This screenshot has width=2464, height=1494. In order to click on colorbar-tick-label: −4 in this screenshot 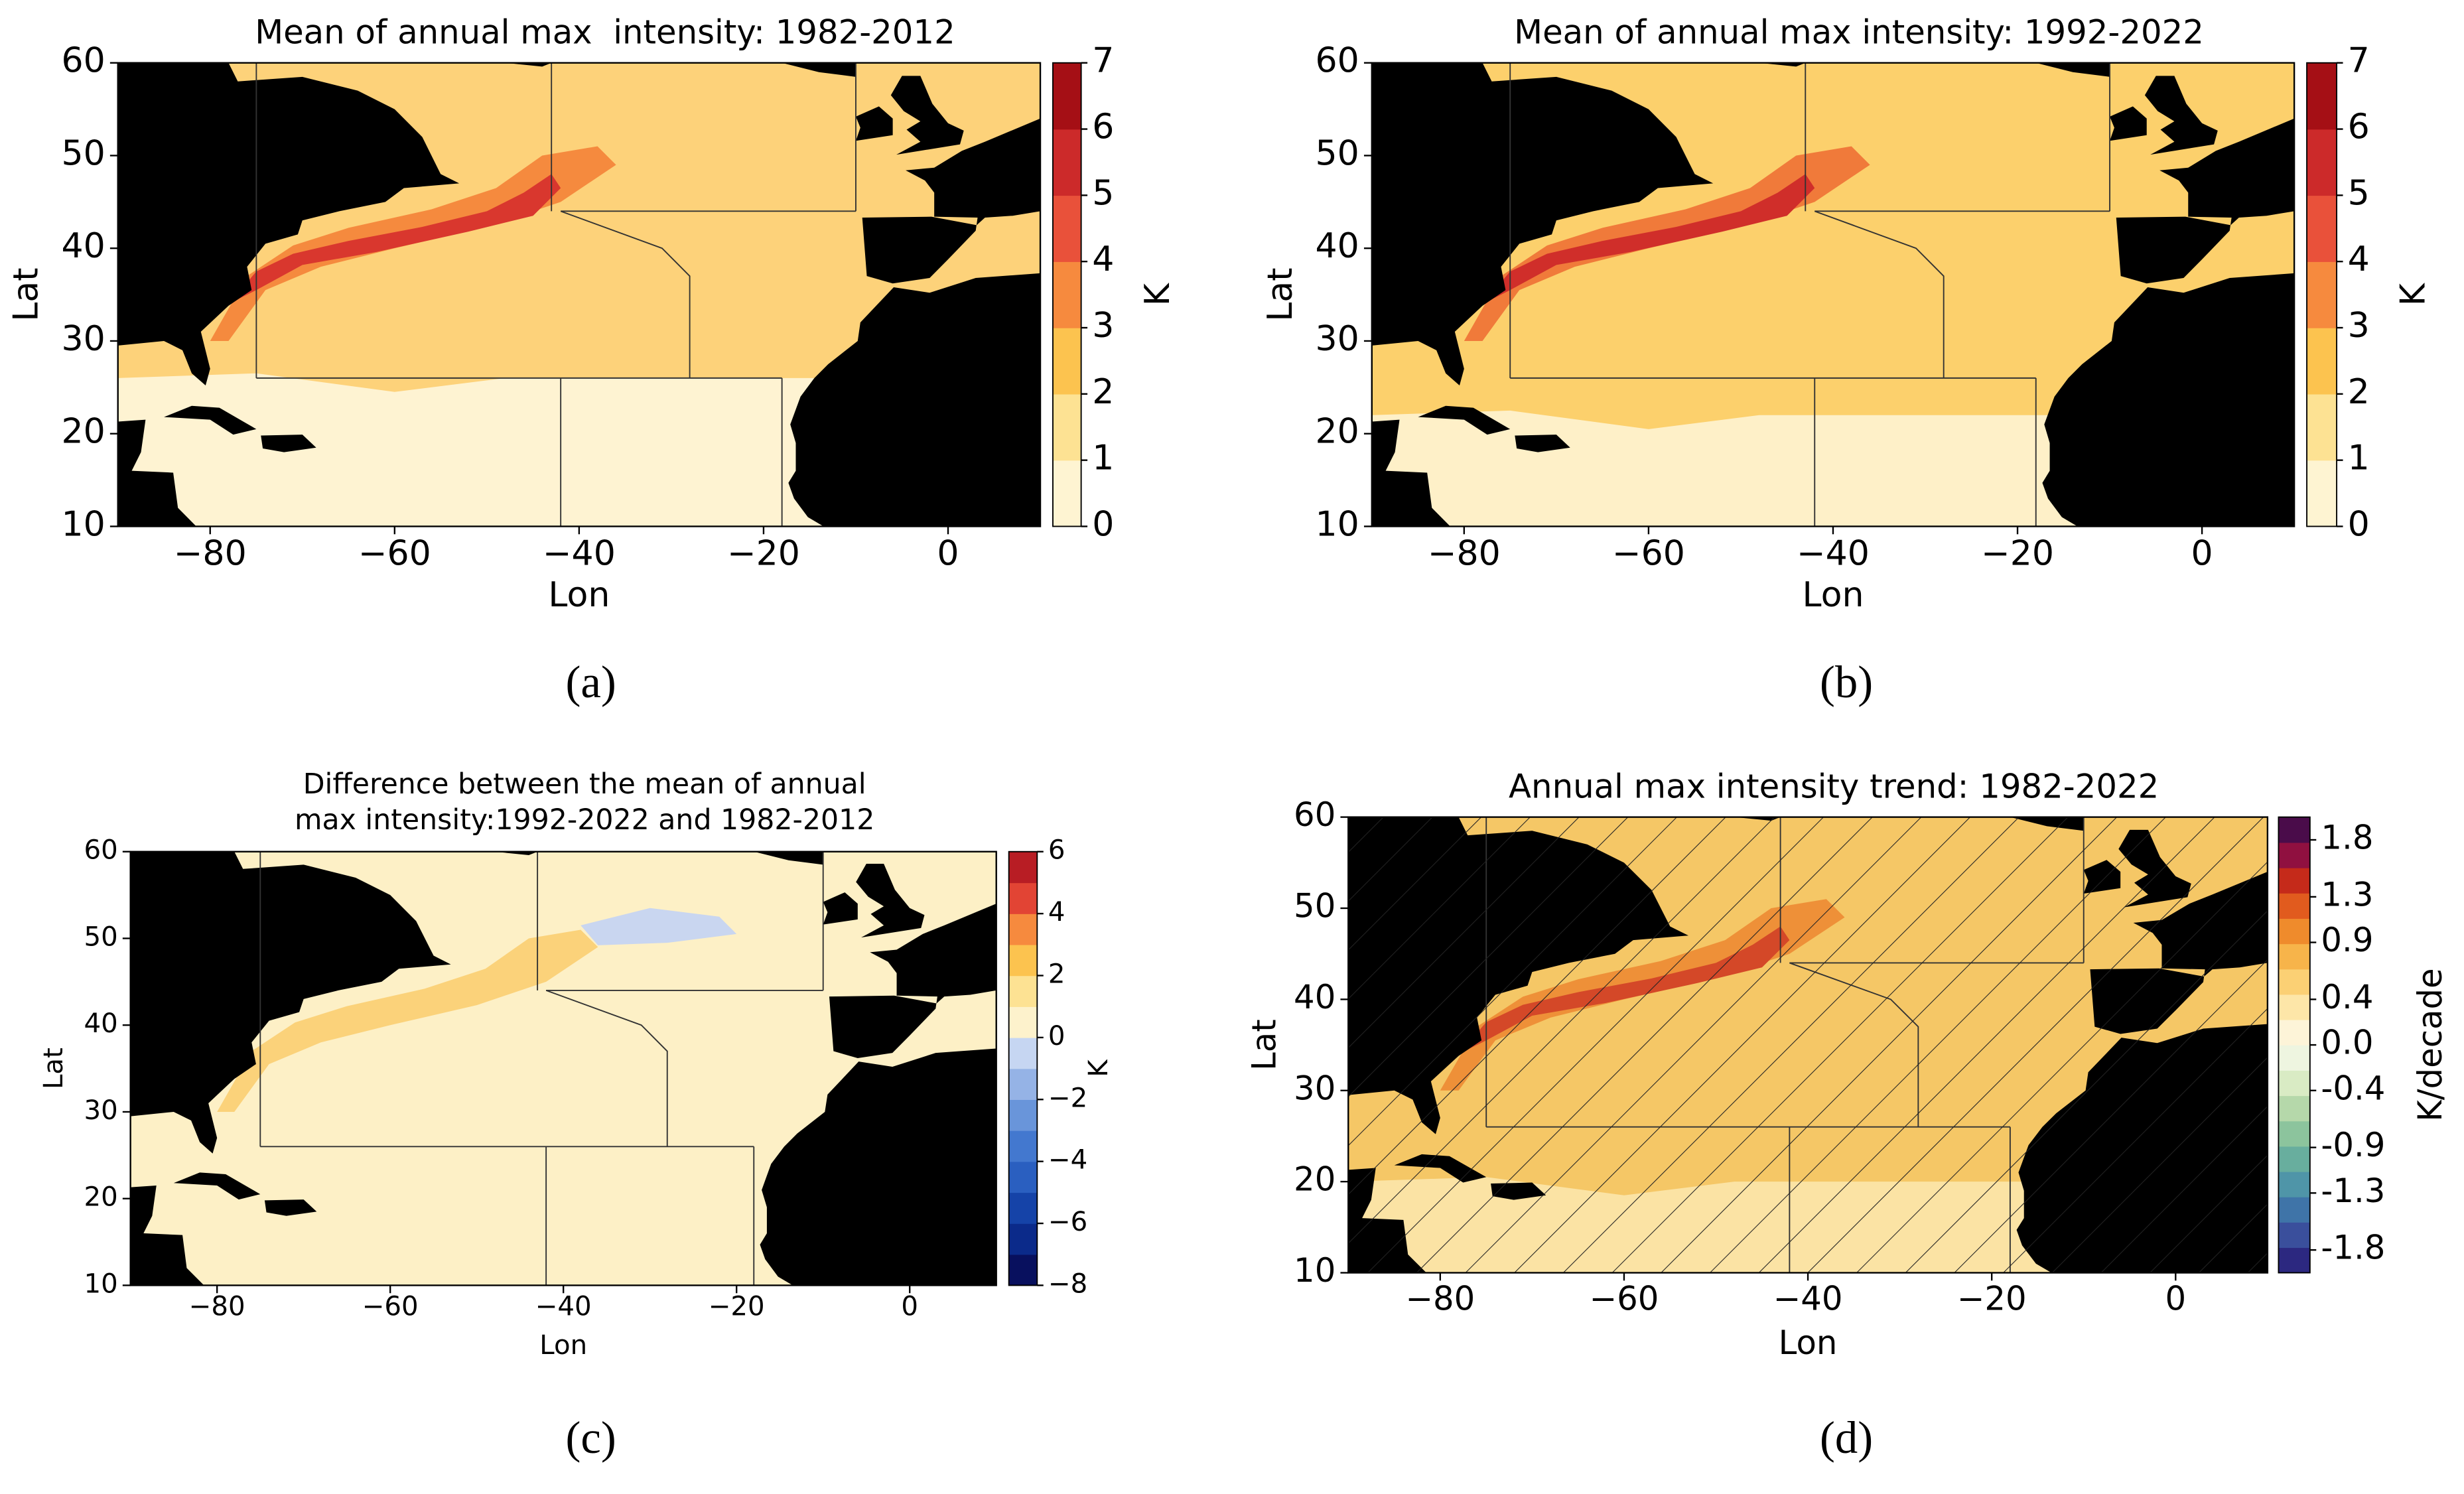, I will do `click(1067, 1160)`.